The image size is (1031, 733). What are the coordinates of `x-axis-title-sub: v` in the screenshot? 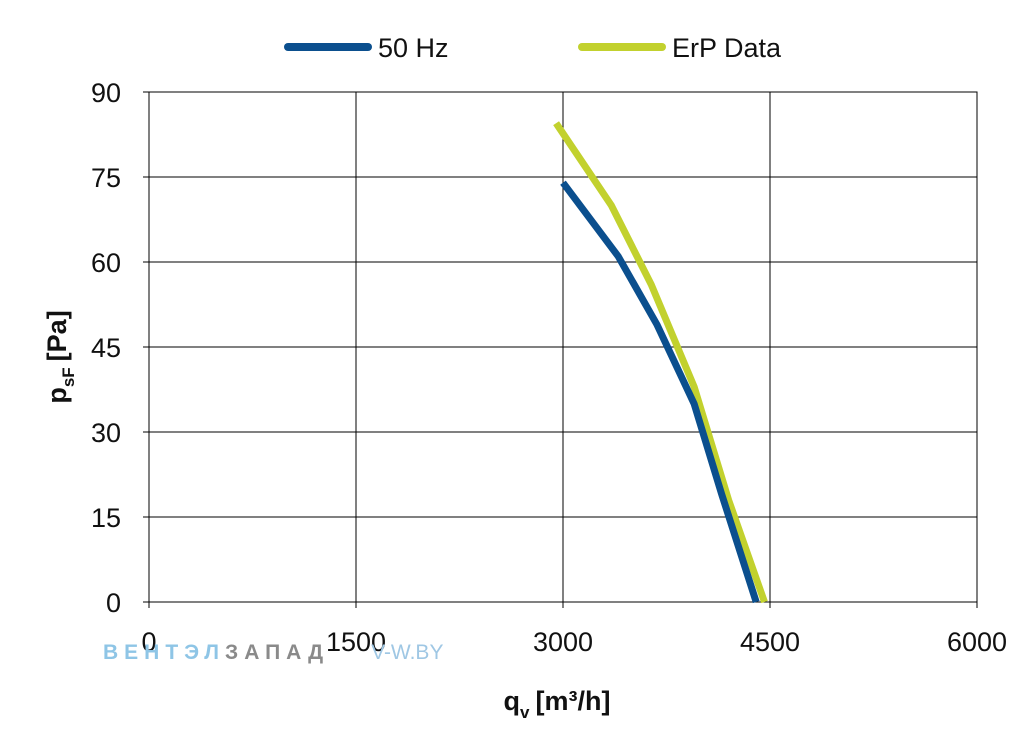 It's located at (525, 712).